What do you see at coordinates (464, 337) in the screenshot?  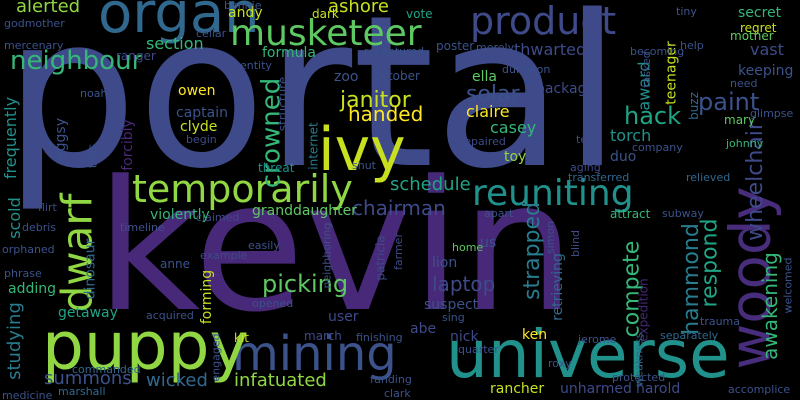 I see `word: nick` at bounding box center [464, 337].